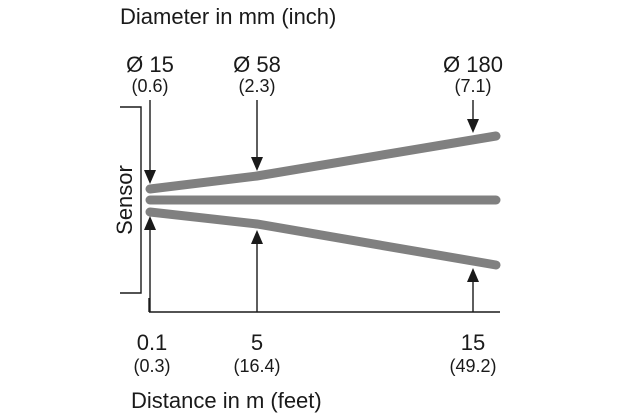 This screenshot has height=420, width=620. Describe the element at coordinates (257, 342) in the screenshot. I see `distance-label-2: 5` at that location.